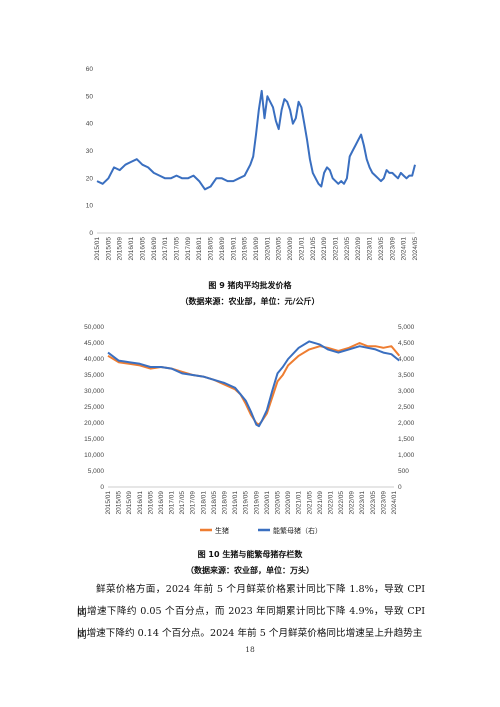 Image resolution: width=500 pixels, height=707 pixels. What do you see at coordinates (94, 455) in the screenshot?
I see `y-tick-label: 10,000` at bounding box center [94, 455].